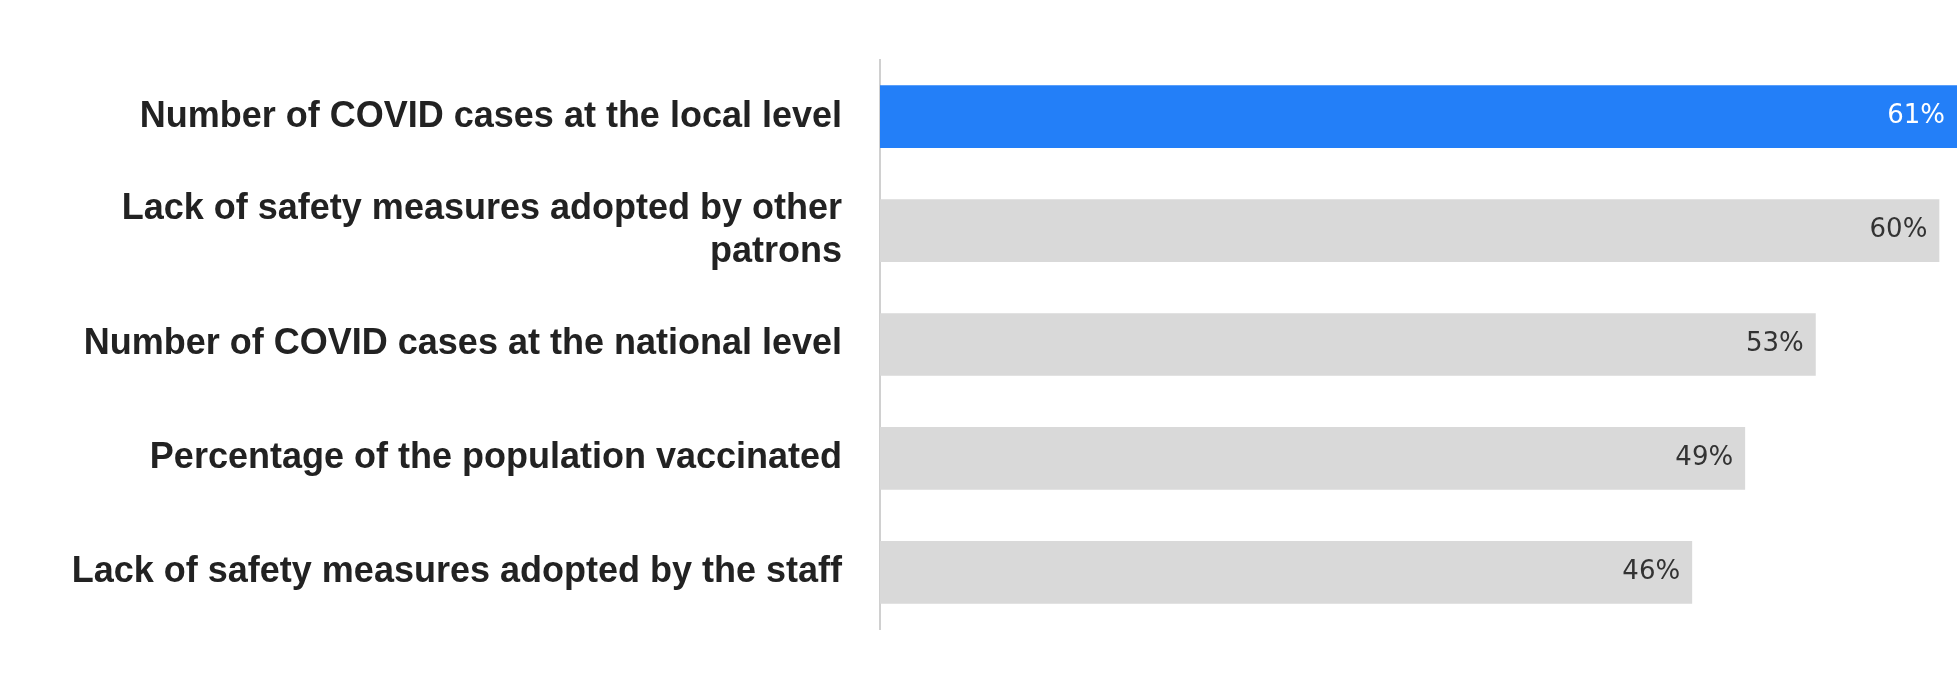 This screenshot has width=1957, height=689. Describe the element at coordinates (457, 570) in the screenshot. I see `y-tick-label: Lack of safety measures adopted by the staff` at that location.